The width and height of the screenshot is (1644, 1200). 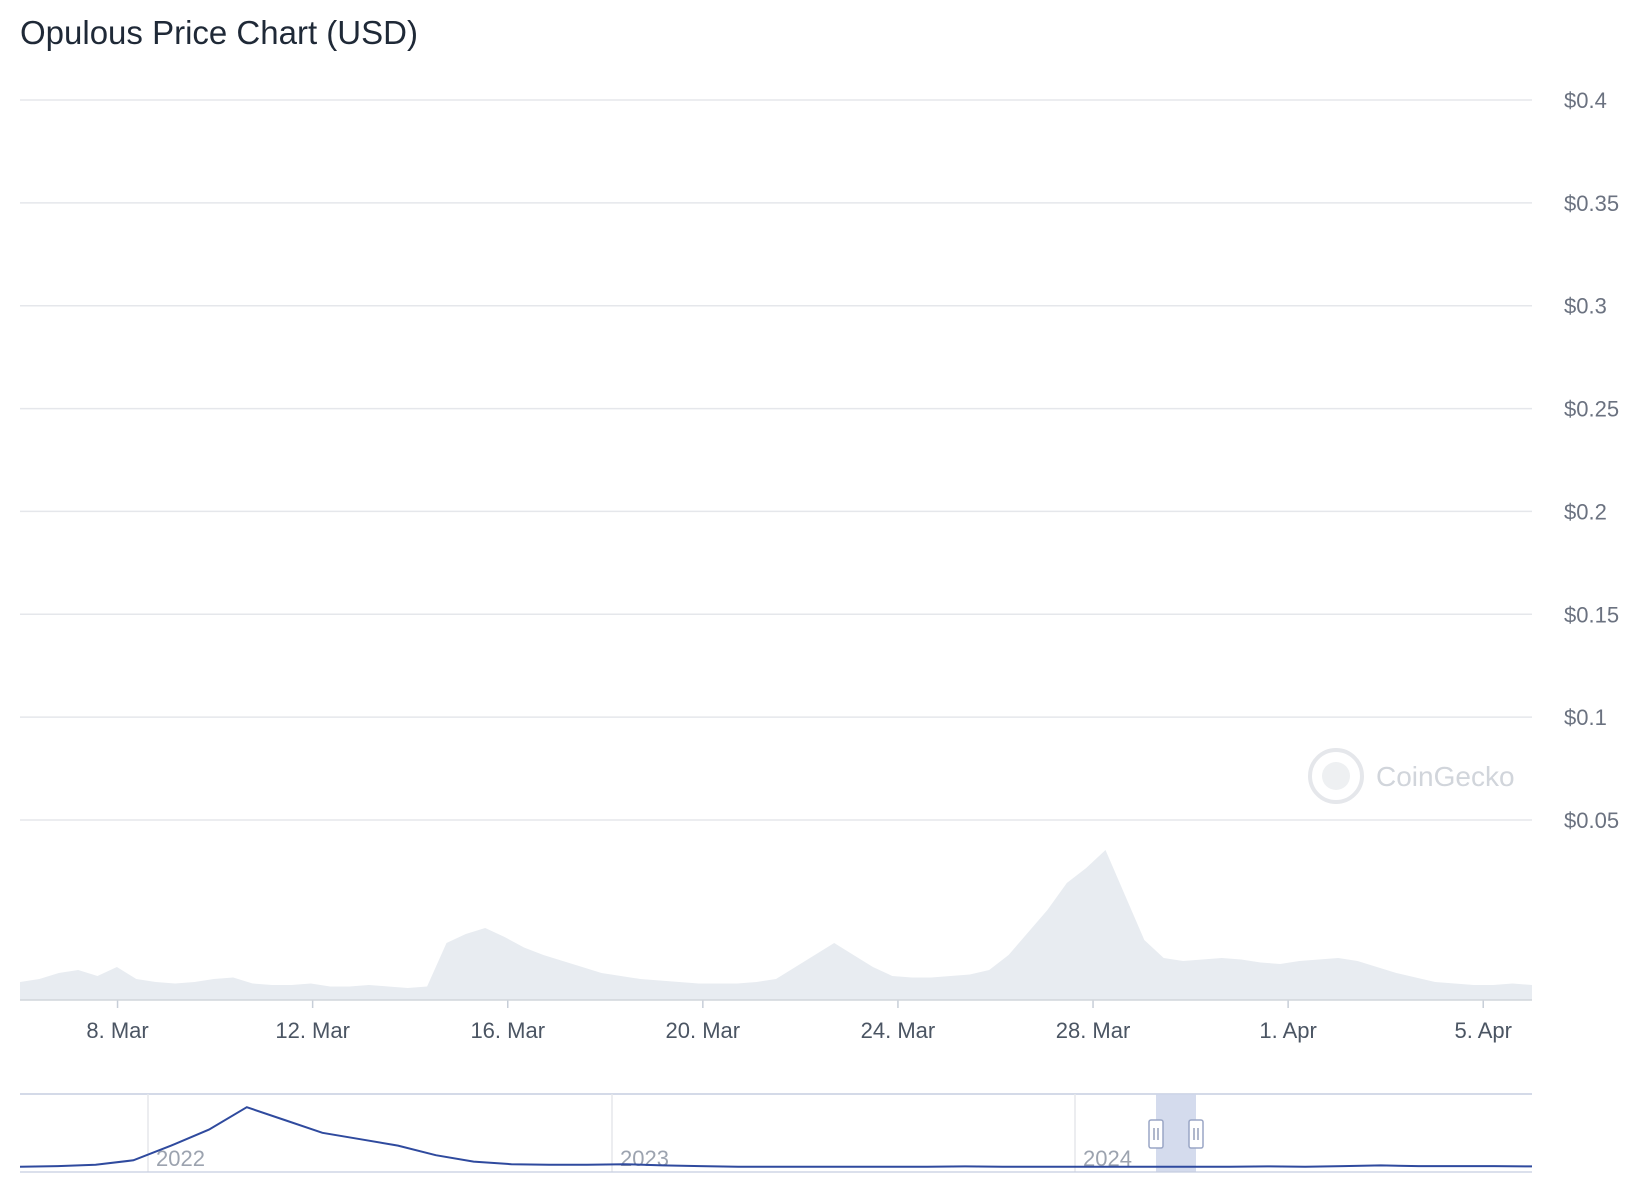 I want to click on x-tick-label: 5. Apr, so click(x=1482, y=1030).